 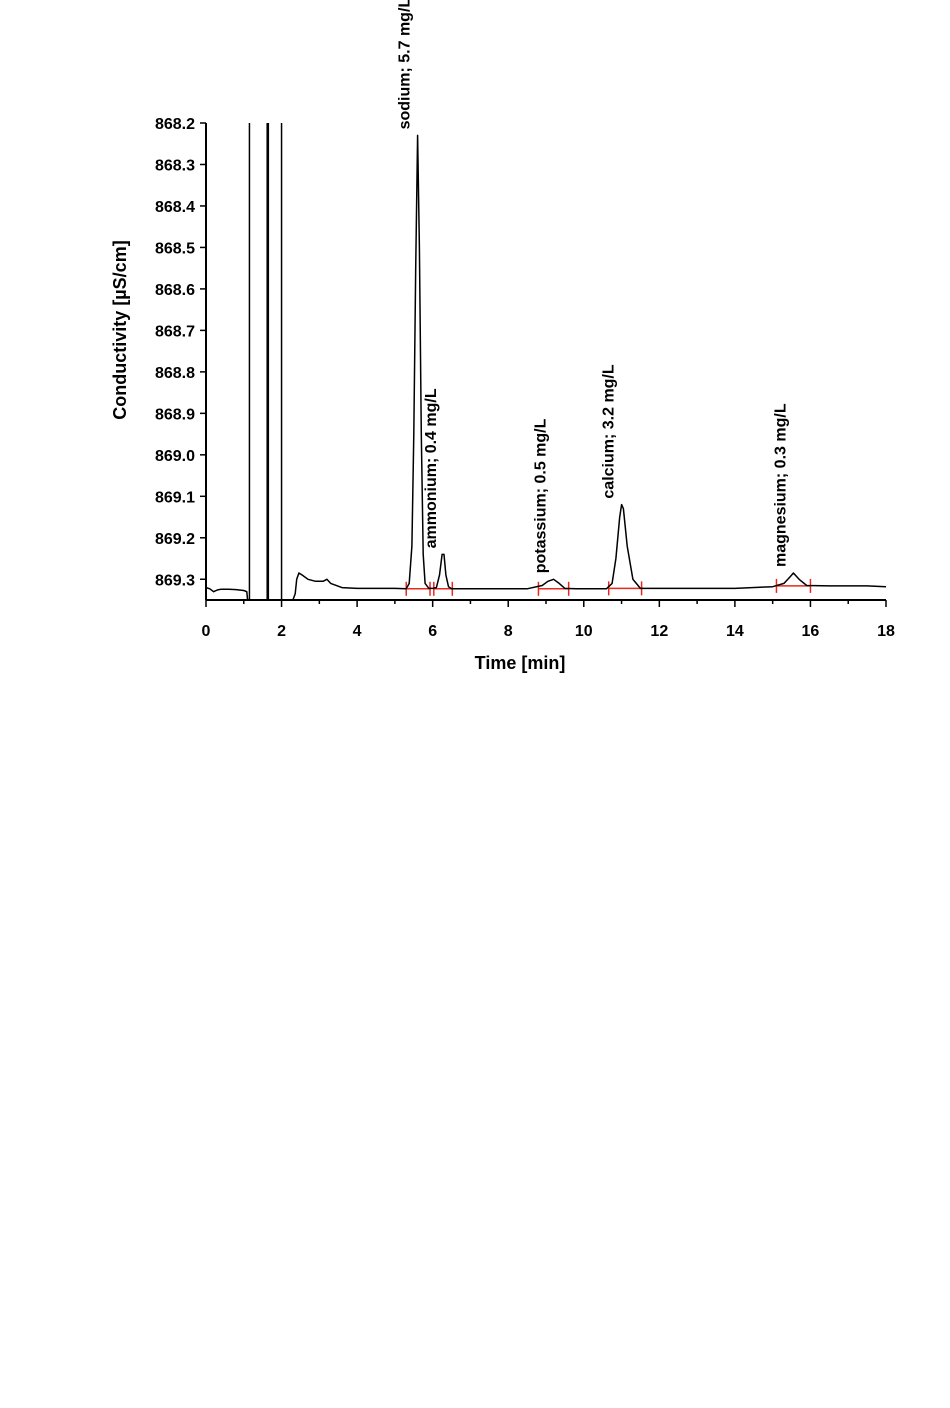 What do you see at coordinates (780, 485) in the screenshot?
I see `peak-label: magnesium; 0.3 mg/L` at bounding box center [780, 485].